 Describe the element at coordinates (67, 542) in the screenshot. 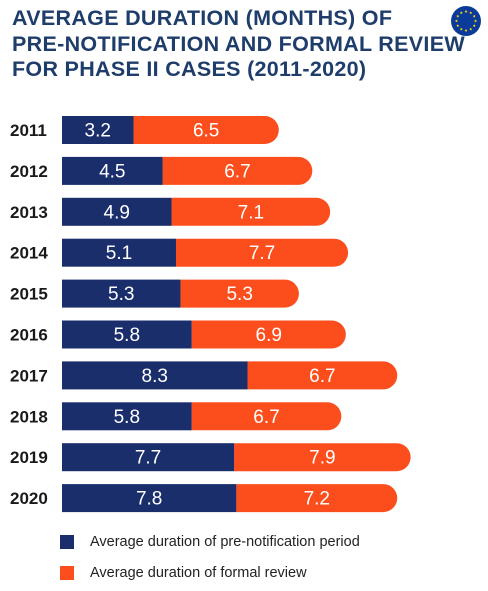

I see `legend-swatch-pre-notification` at that location.